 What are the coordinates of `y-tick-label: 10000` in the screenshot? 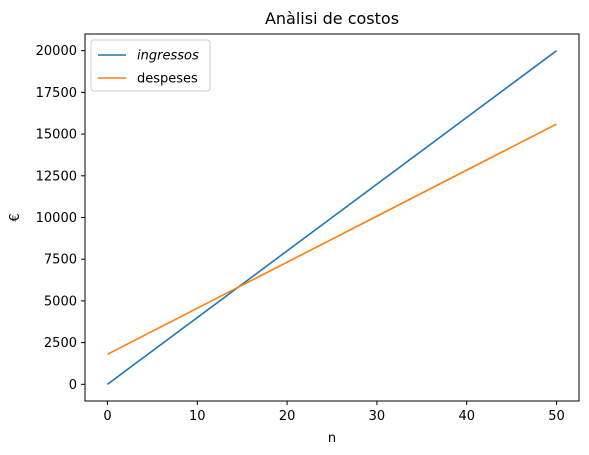 It's located at (56, 218).